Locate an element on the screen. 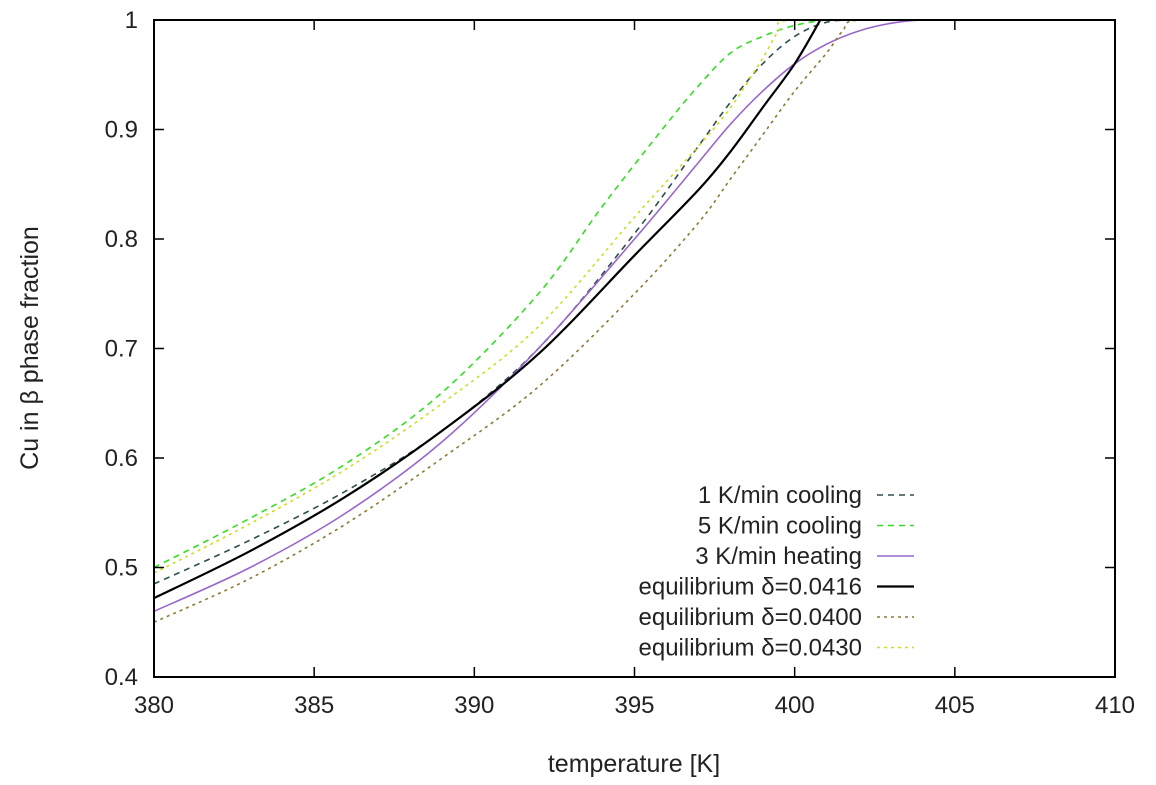 This screenshot has width=1156, height=785. y-tick-label: 0.8 is located at coordinates (121, 239).